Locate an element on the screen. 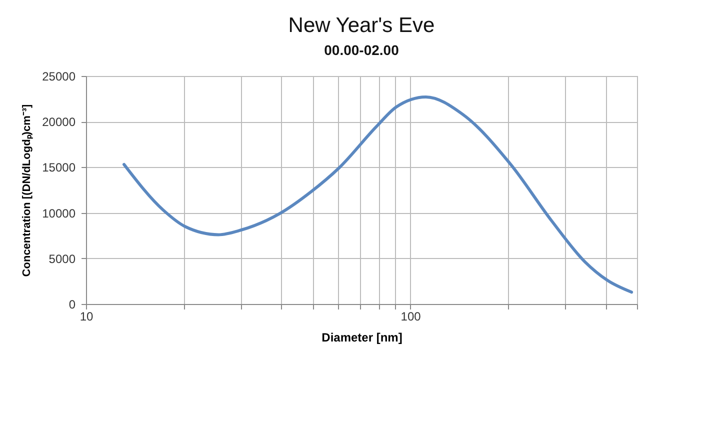 This screenshot has width=713, height=433. y-tick-label: 0 is located at coordinates (72, 305).